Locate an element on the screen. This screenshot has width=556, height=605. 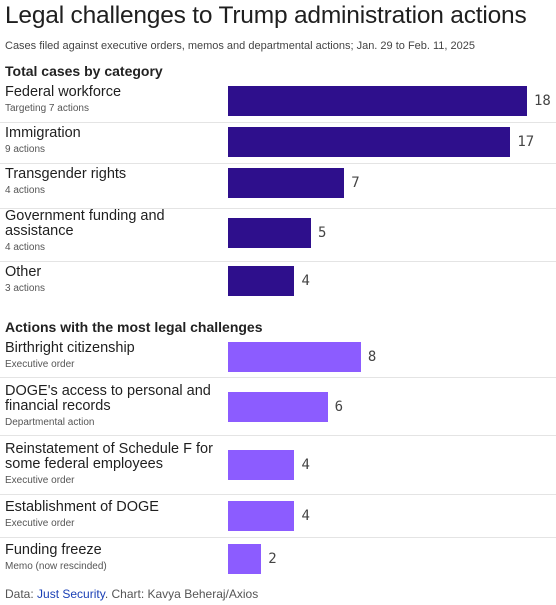
source-link: Just Security is located at coordinates (71, 594).